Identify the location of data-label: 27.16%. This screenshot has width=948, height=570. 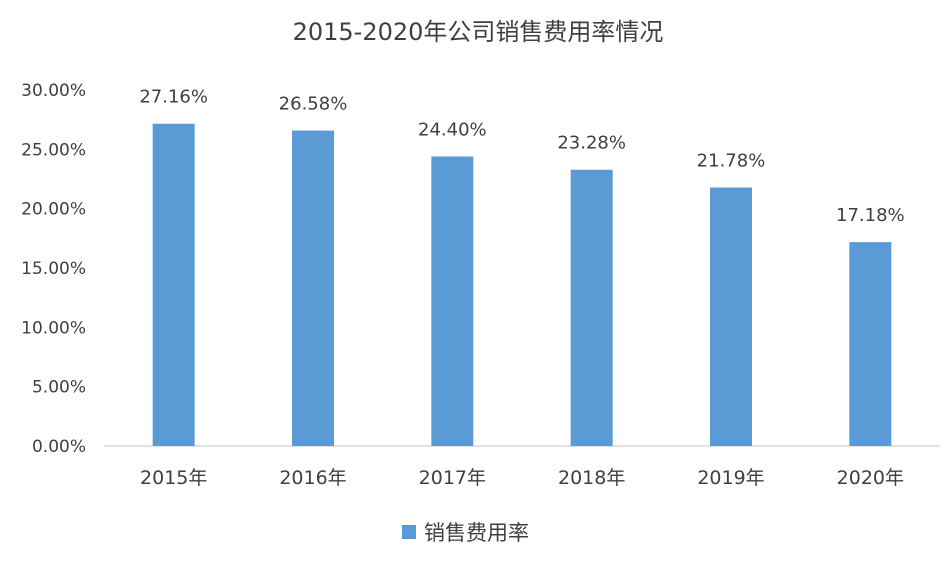
(173, 97).